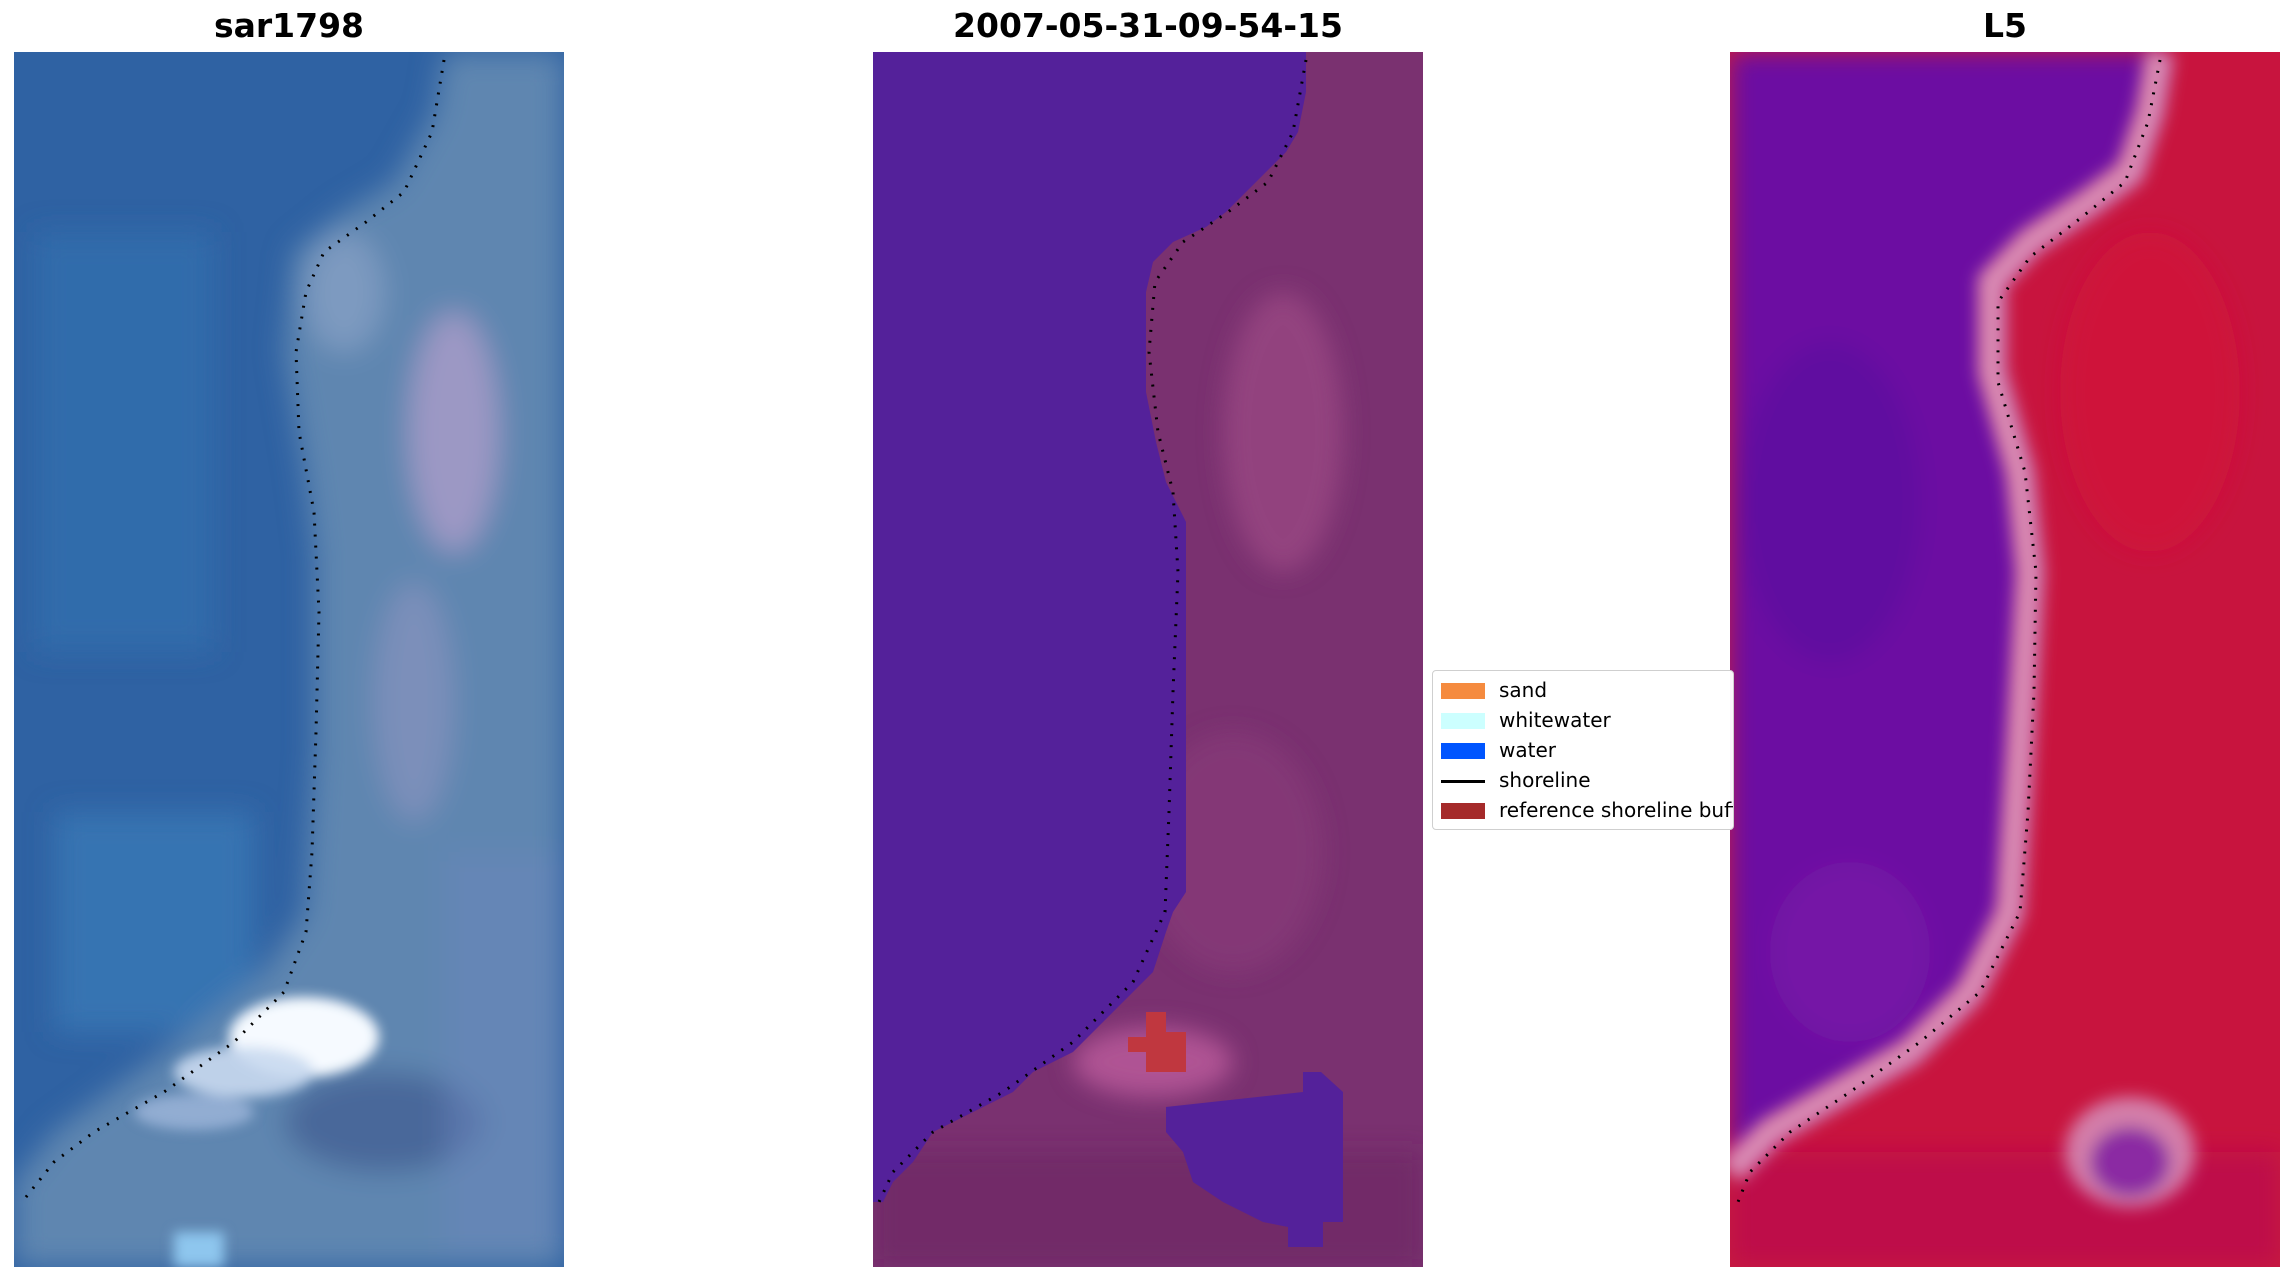 This screenshot has width=2294, height=1283. Describe the element at coordinates (2005, 25) in the screenshot. I see `panel-title-index: L5` at that location.